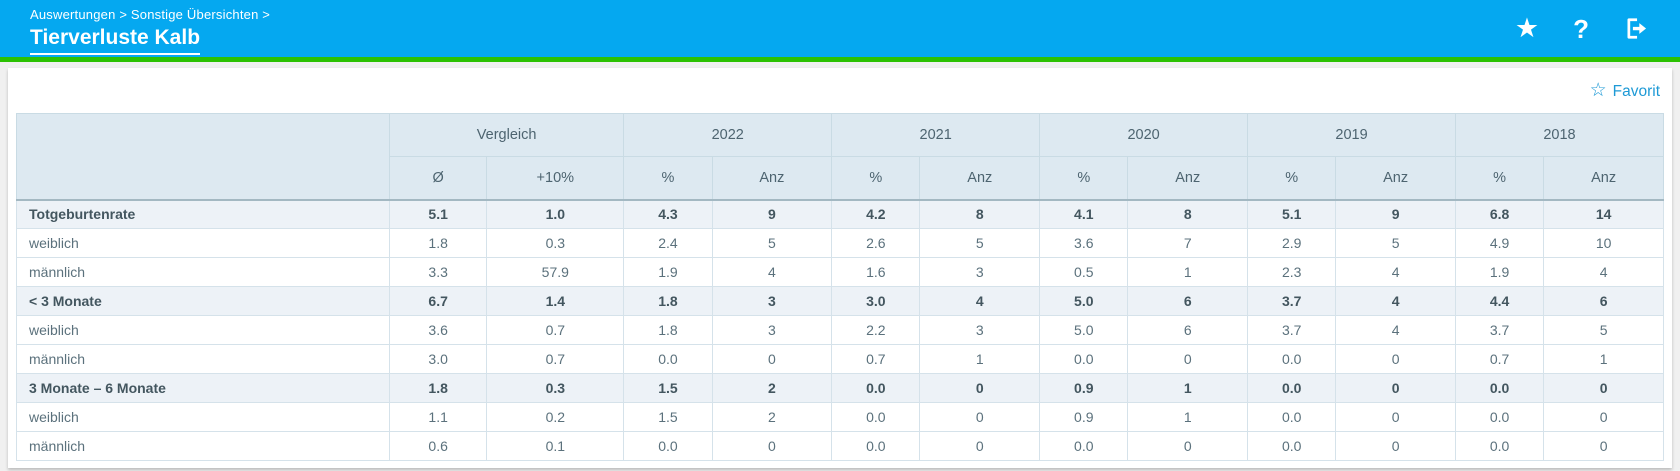  Describe the element at coordinates (840, 330) in the screenshot. I see `table-row: weiblich 3.6 0.7 1.8 3 2.2 3 5.0 6 3.7 4 3.7 5` at that location.